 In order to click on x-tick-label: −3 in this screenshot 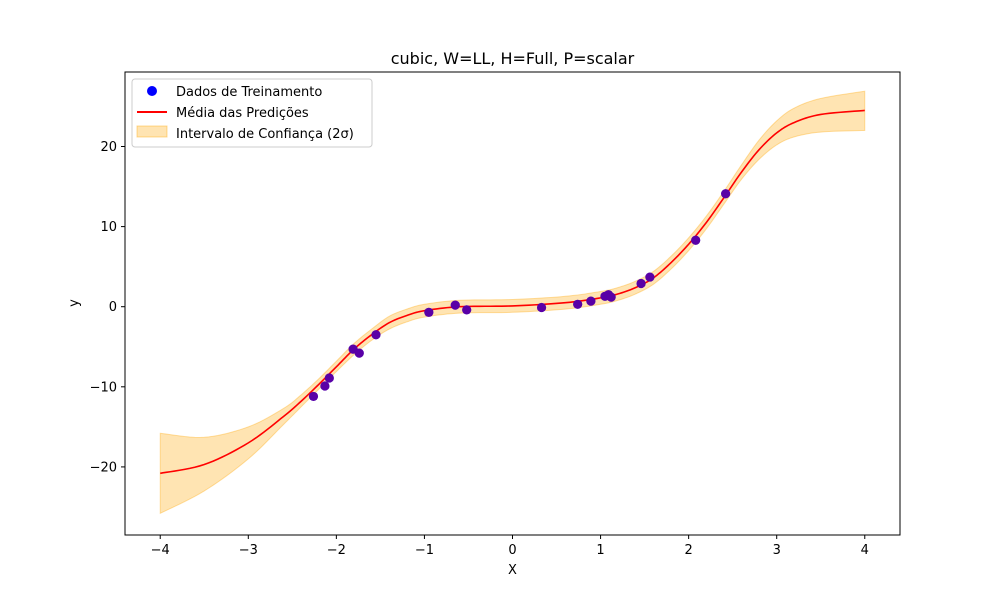, I will do `click(248, 550)`.